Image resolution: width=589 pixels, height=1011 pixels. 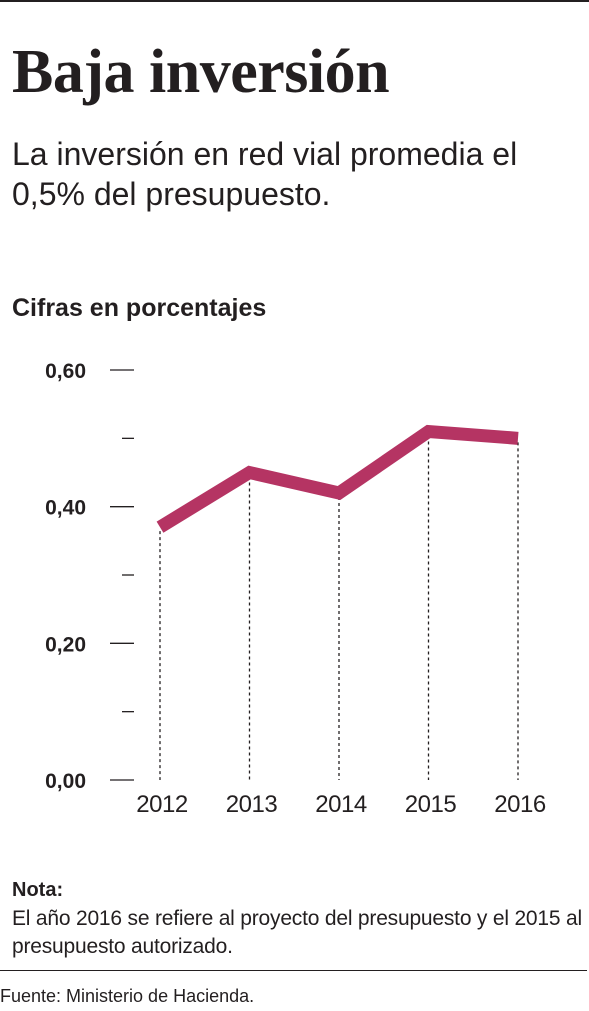 I want to click on x-tick-label: 2016, so click(x=520, y=804).